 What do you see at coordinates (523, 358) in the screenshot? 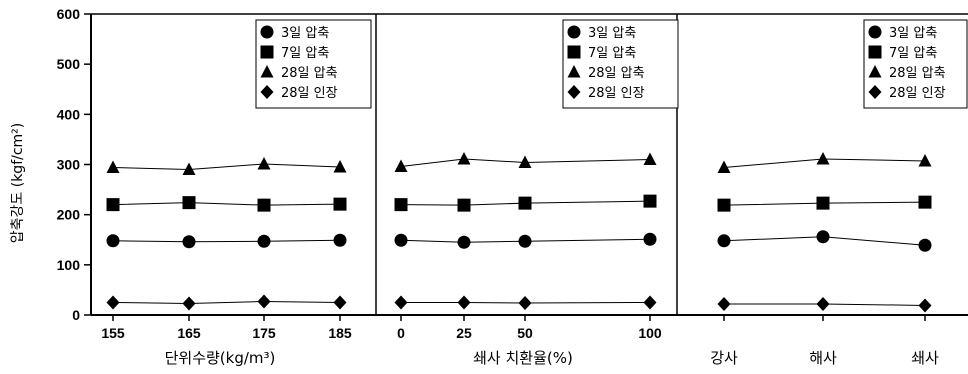
I see `x-axis-label: 쇄사 치환율(%)` at bounding box center [523, 358].